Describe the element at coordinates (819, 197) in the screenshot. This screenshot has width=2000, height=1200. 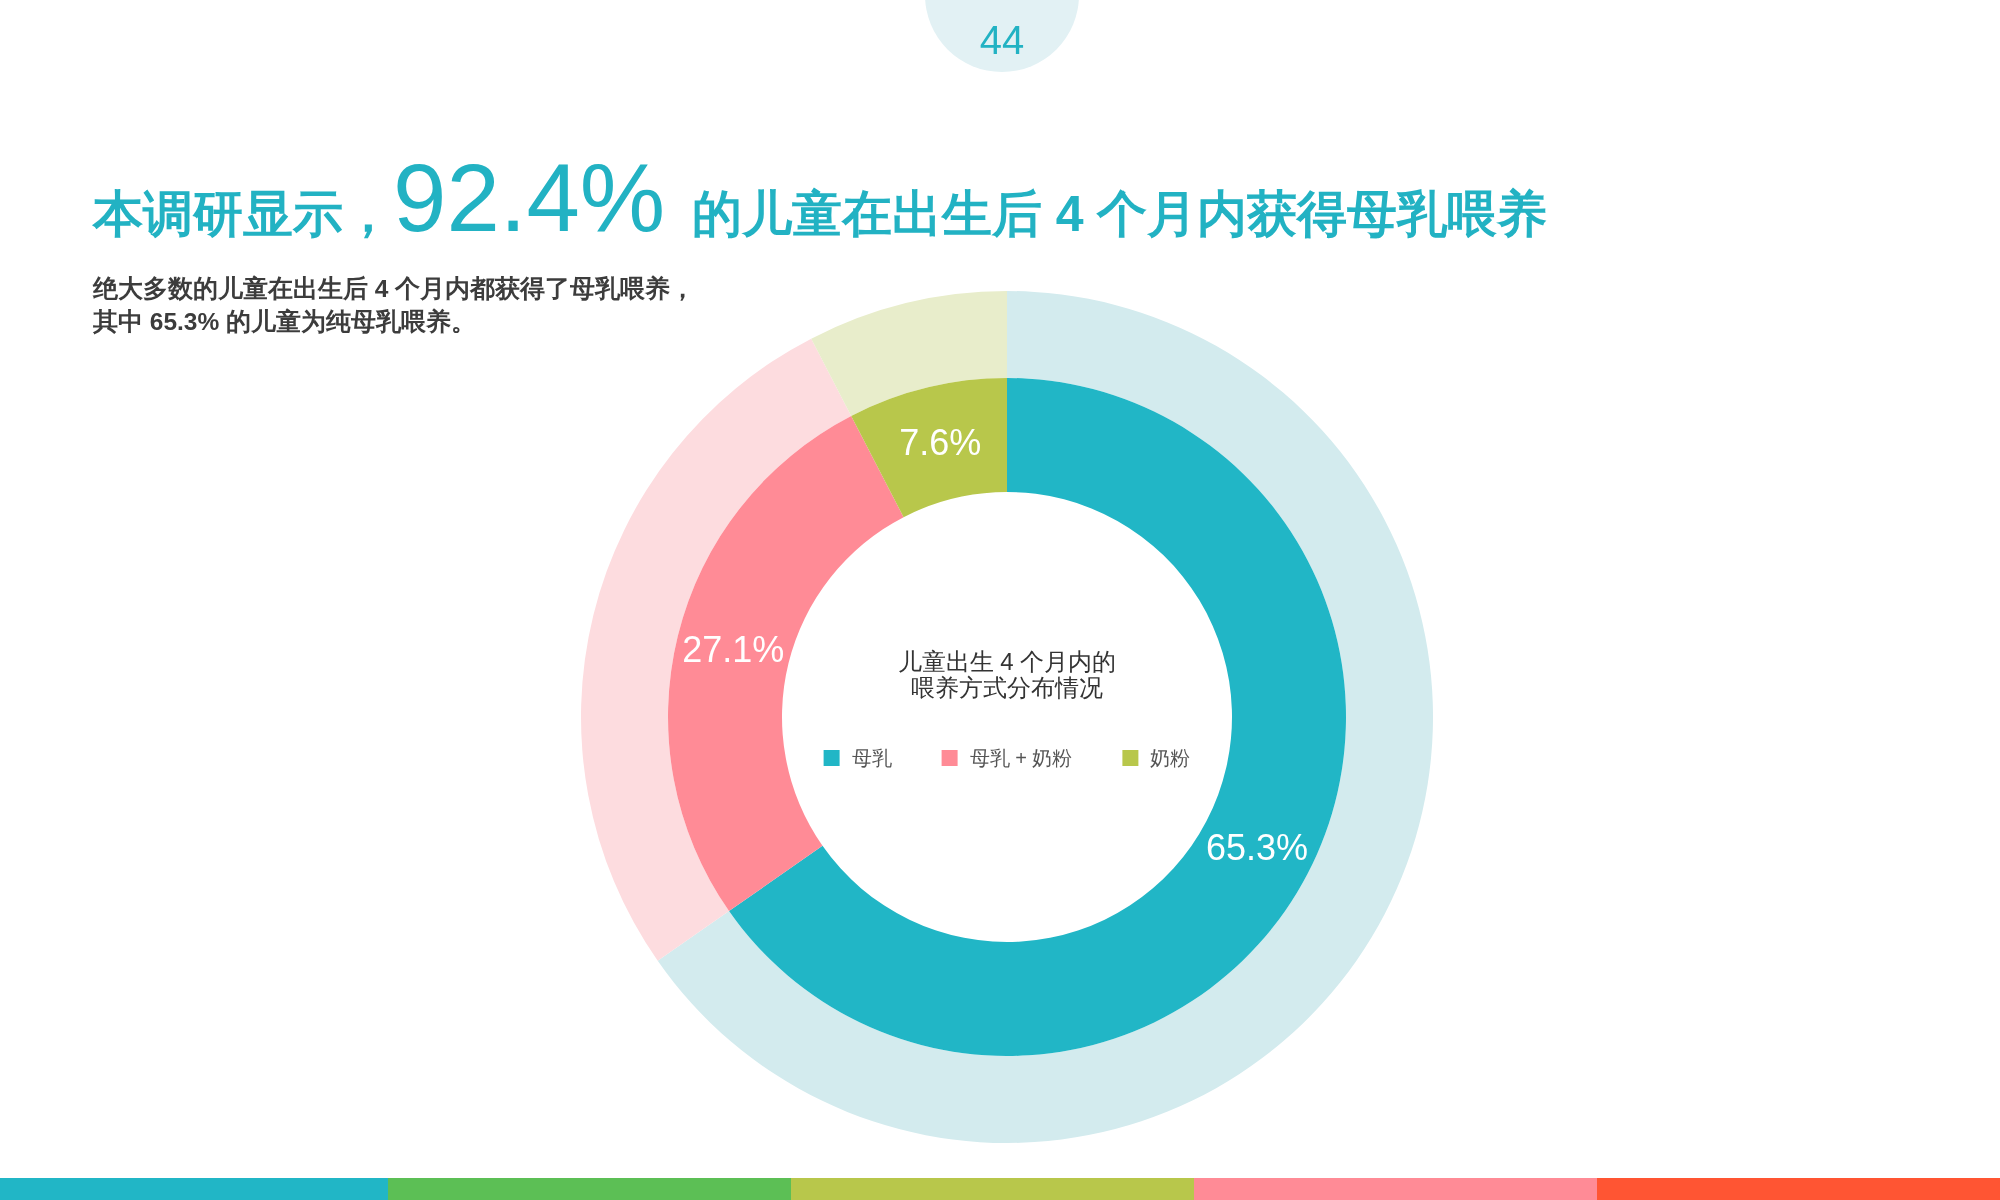
I see `chart-title: 本调研显示，92.4% 的儿童在出生后 4 个月内获得母乳喂养` at that location.